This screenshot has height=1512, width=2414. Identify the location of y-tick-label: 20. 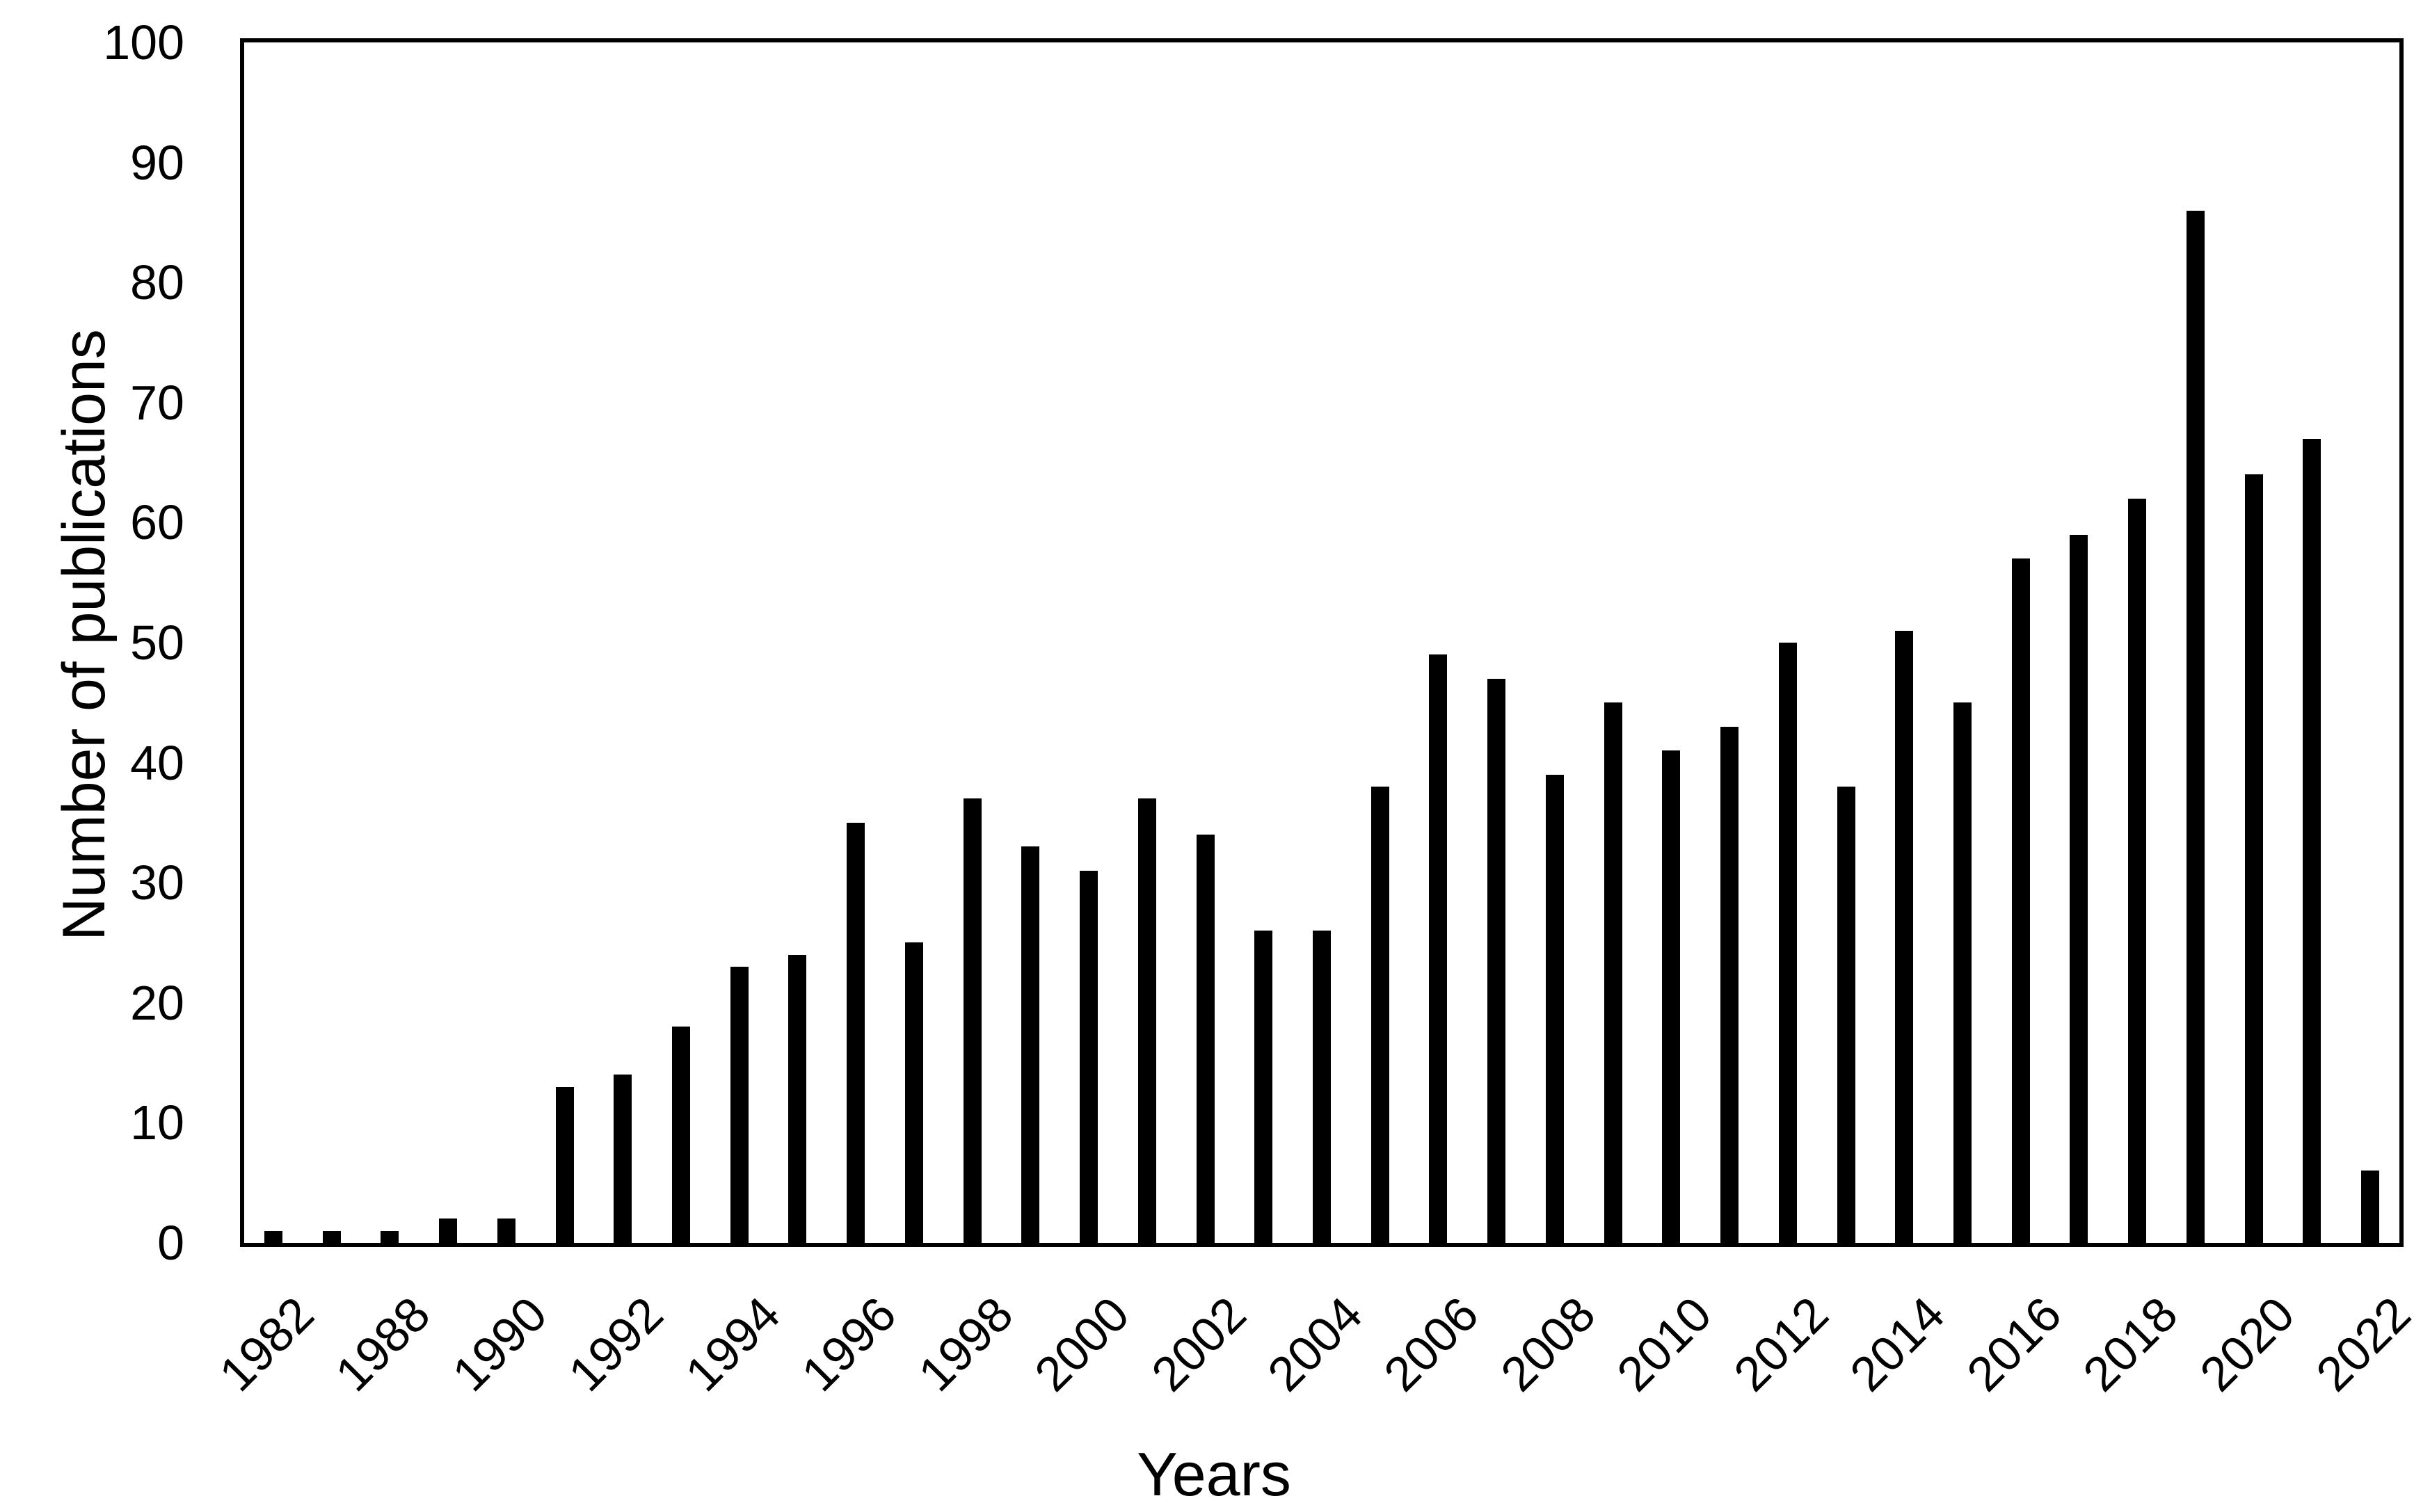
(157, 1003).